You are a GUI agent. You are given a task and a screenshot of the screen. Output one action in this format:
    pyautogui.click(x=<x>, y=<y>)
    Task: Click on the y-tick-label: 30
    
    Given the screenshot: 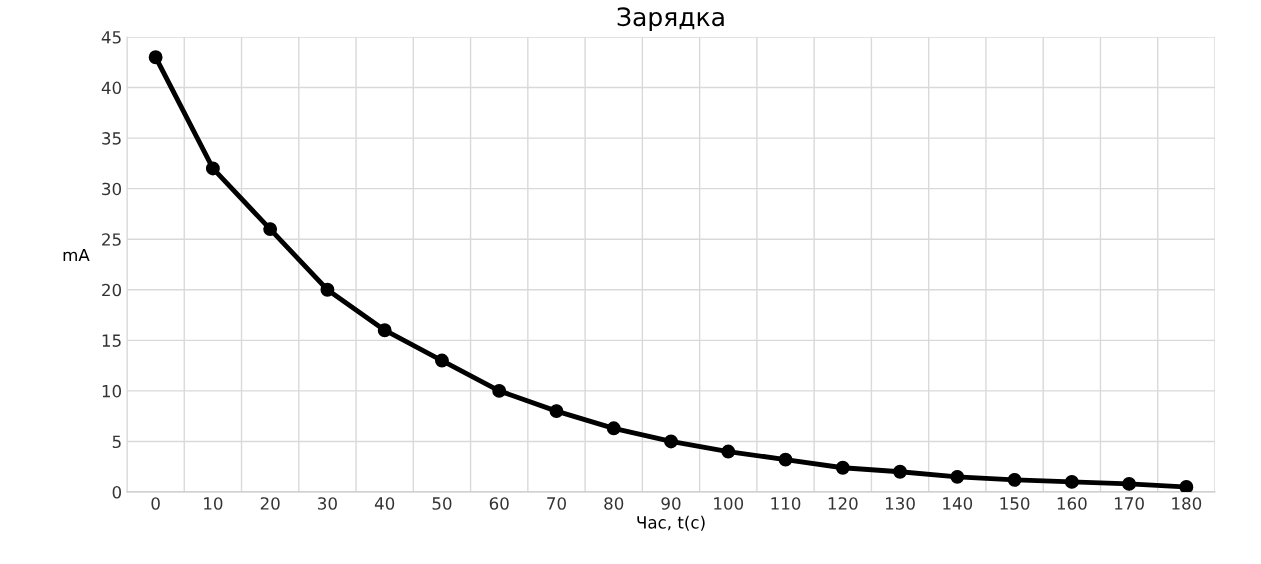 What is the action you would take?
    pyautogui.click(x=112, y=189)
    